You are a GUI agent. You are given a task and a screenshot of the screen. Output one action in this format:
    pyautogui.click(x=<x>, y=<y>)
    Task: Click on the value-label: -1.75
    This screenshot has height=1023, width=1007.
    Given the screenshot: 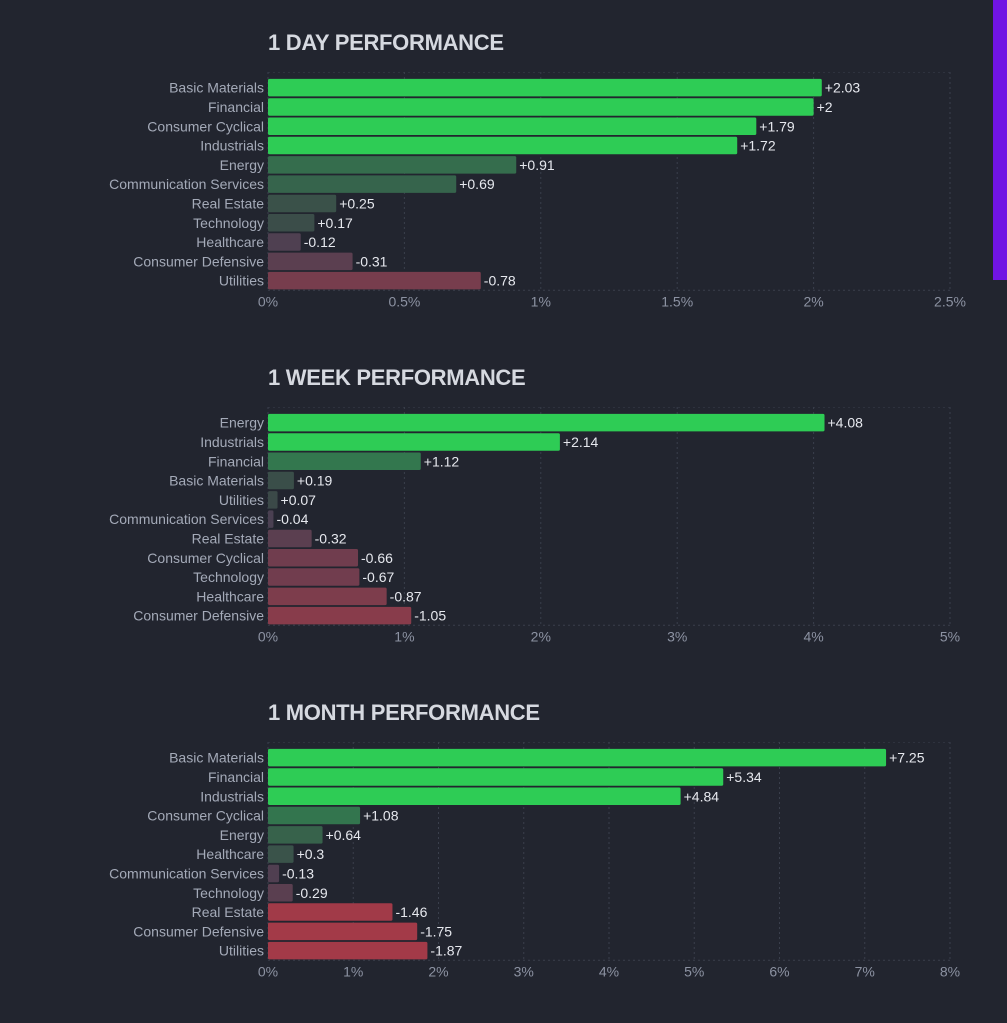 What is the action you would take?
    pyautogui.click(x=436, y=931)
    